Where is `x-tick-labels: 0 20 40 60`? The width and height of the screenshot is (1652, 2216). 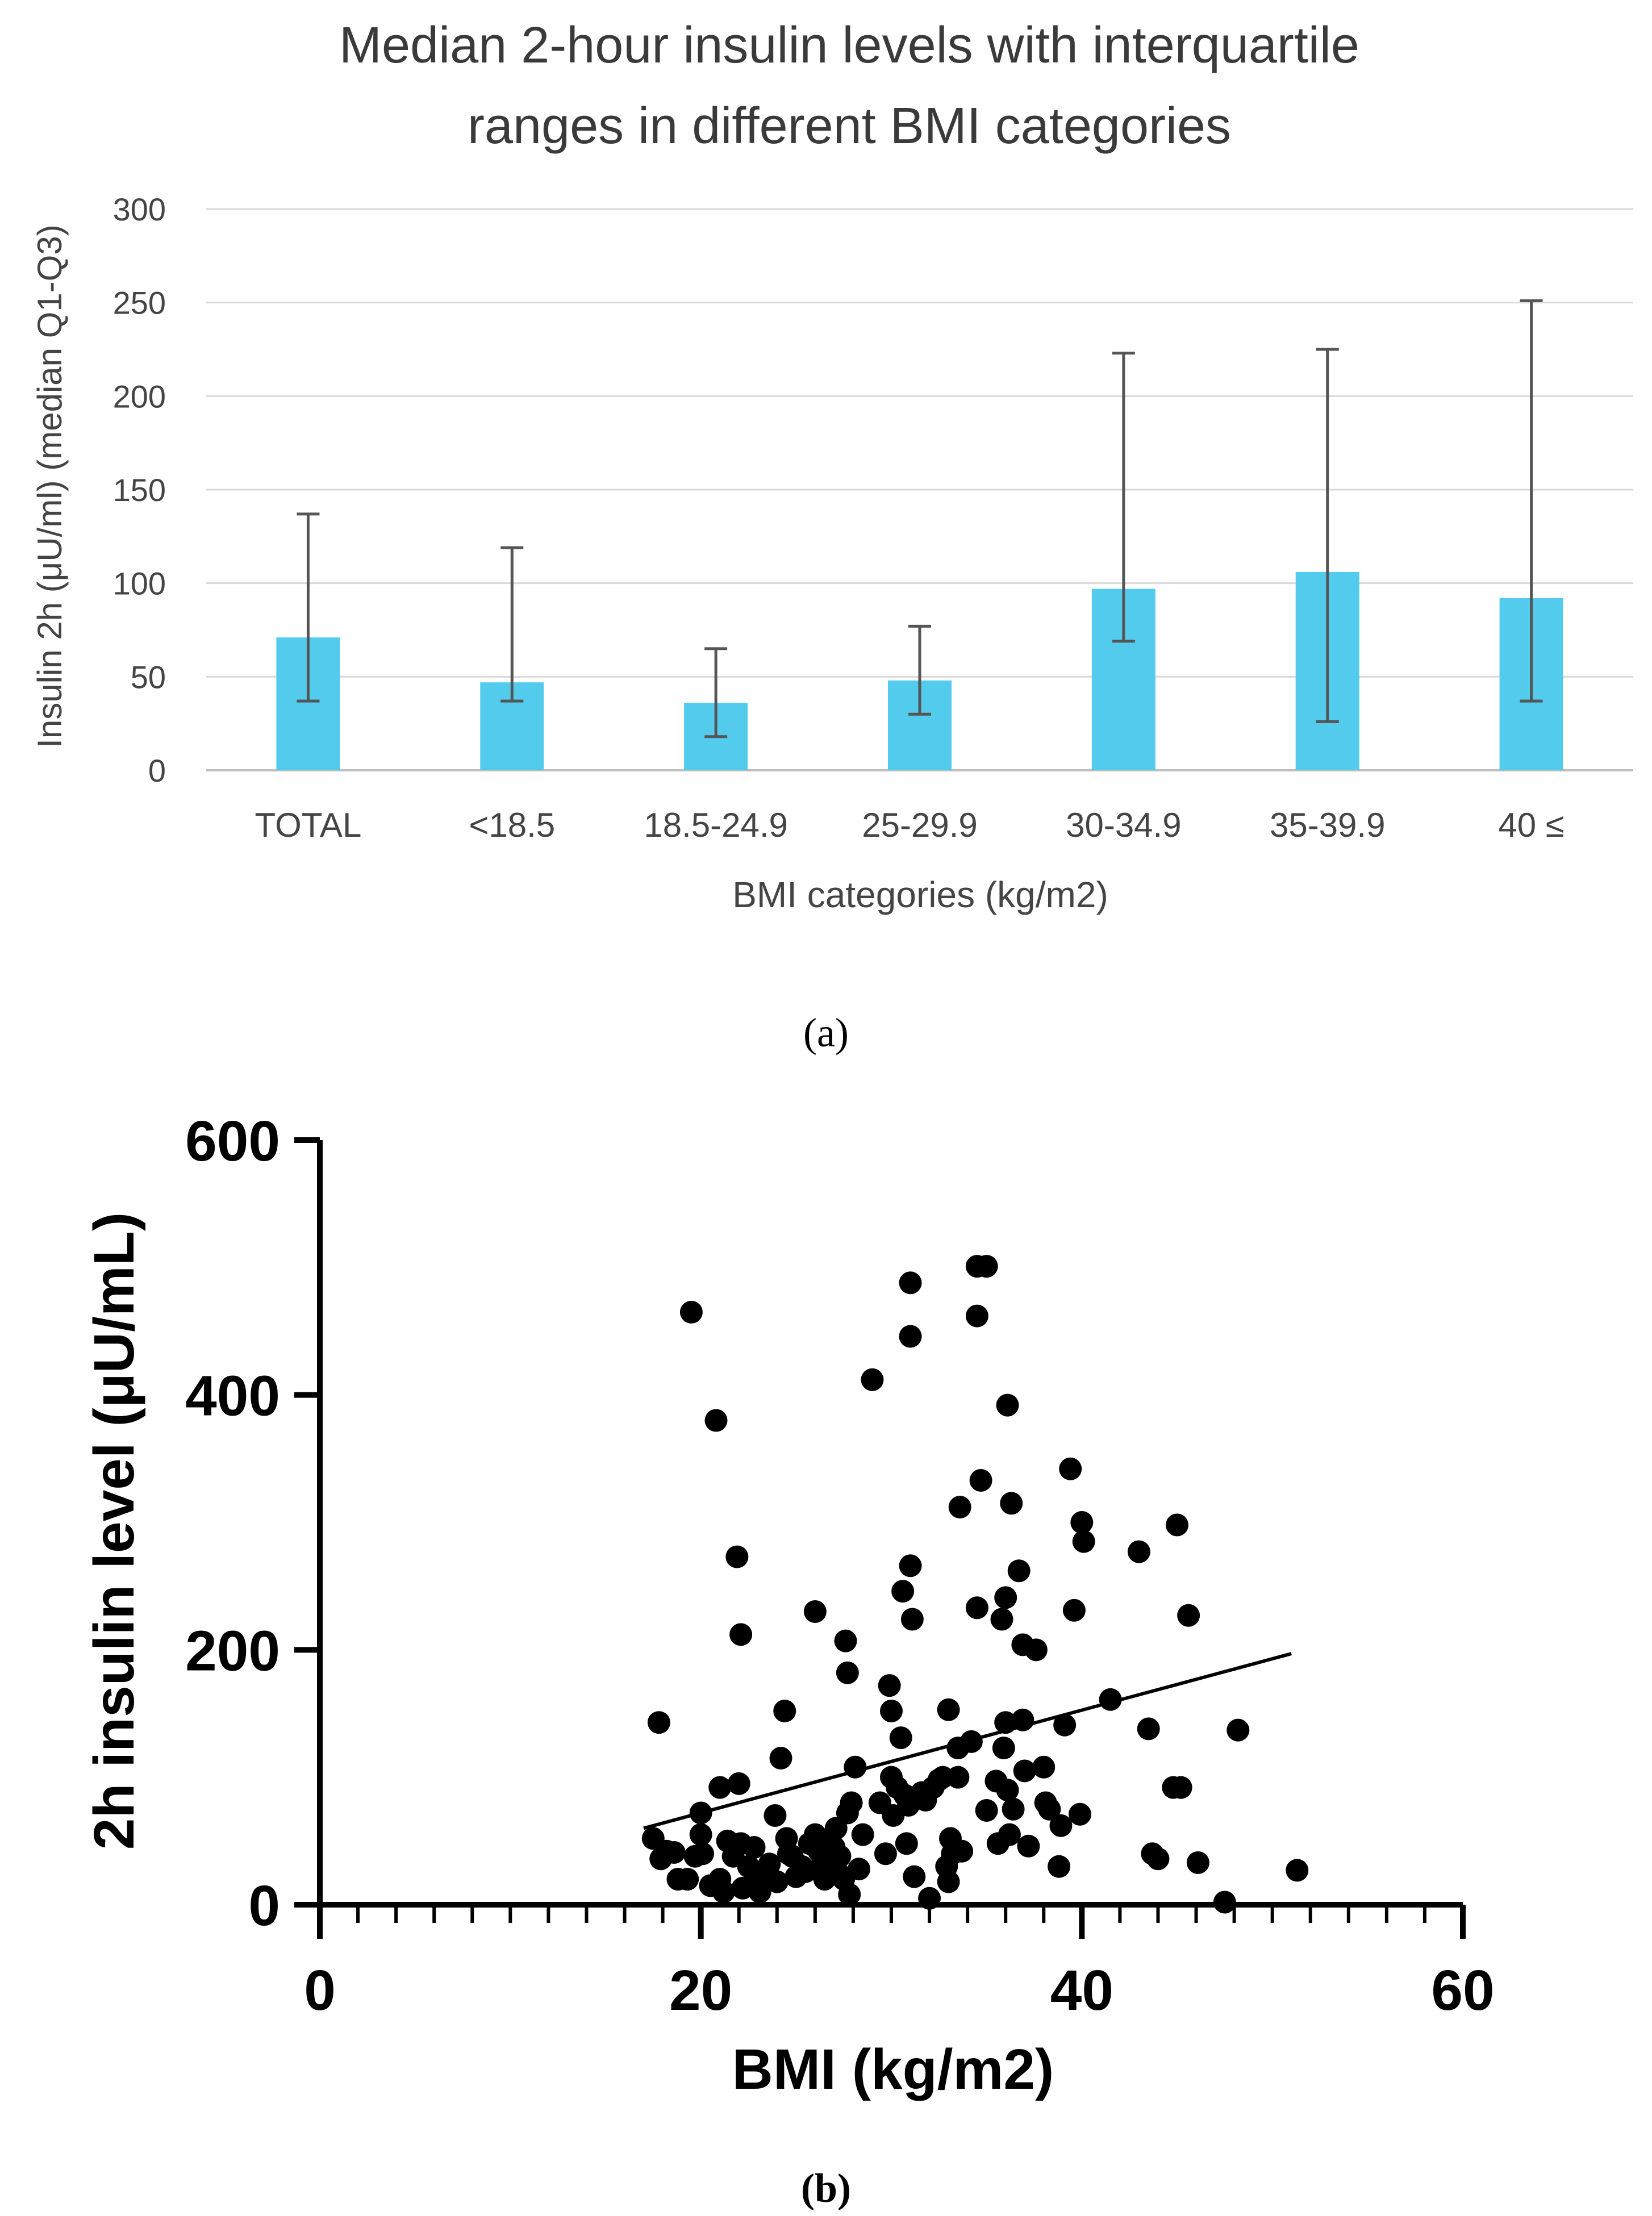
x-tick-labels: 0 20 40 60 is located at coordinates (899, 1990).